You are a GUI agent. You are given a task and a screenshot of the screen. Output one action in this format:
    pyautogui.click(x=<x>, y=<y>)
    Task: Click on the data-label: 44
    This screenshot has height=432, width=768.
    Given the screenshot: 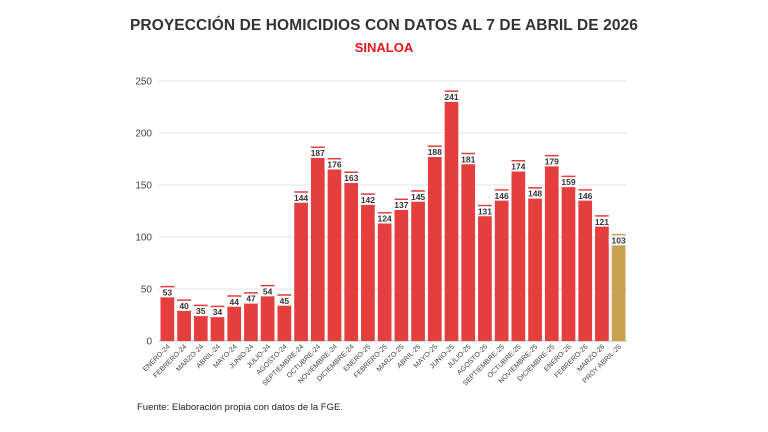 What is the action you would take?
    pyautogui.click(x=234, y=302)
    